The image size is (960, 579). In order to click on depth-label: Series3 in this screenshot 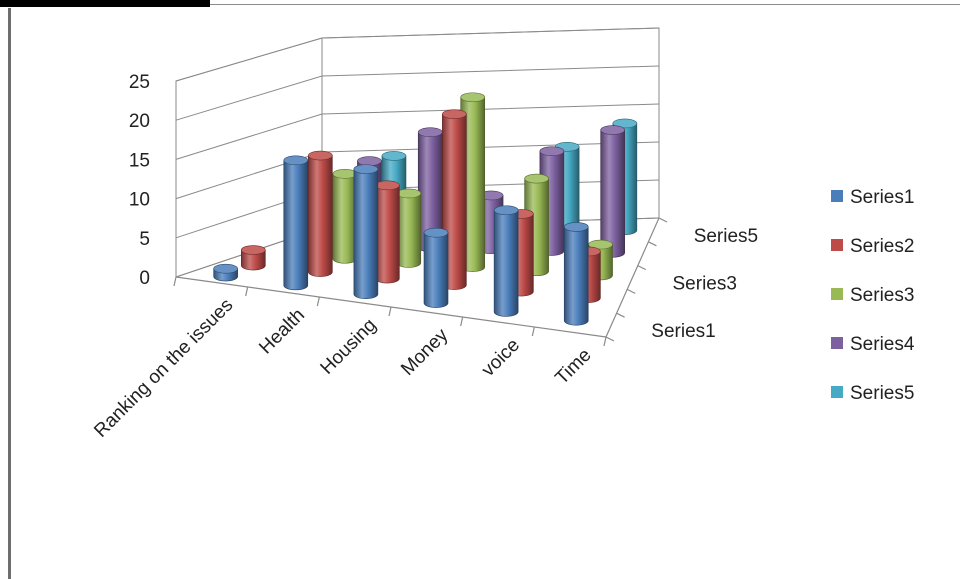, I will do `click(705, 284)`.